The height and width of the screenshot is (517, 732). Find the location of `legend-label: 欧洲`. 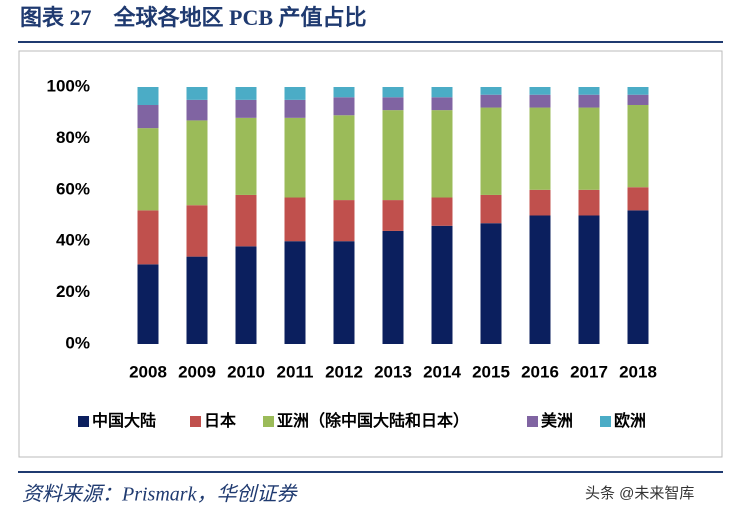

legend-label: 欧洲 is located at coordinates (630, 420).